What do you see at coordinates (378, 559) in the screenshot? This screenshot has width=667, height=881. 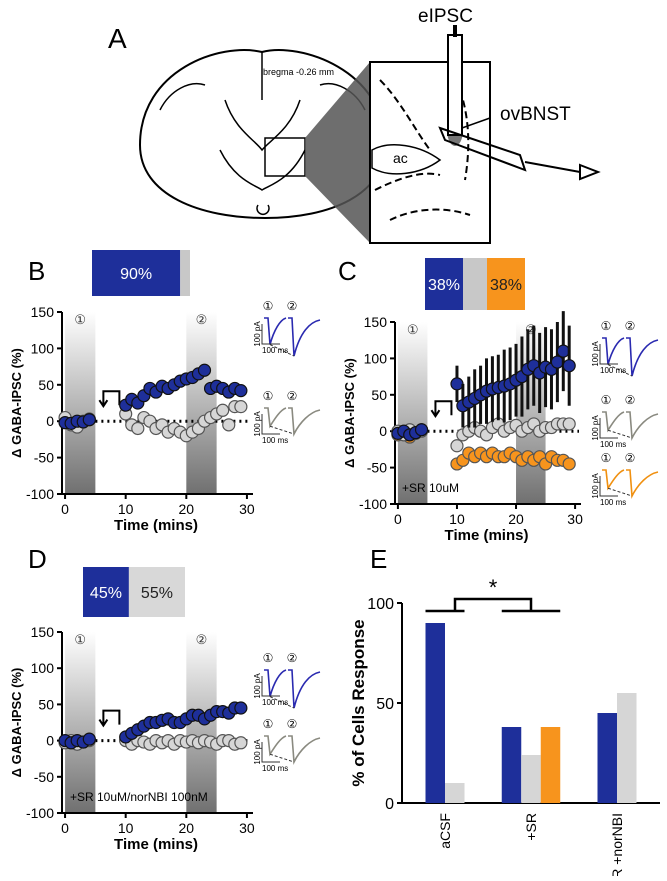 I see `panel-letter: E` at bounding box center [378, 559].